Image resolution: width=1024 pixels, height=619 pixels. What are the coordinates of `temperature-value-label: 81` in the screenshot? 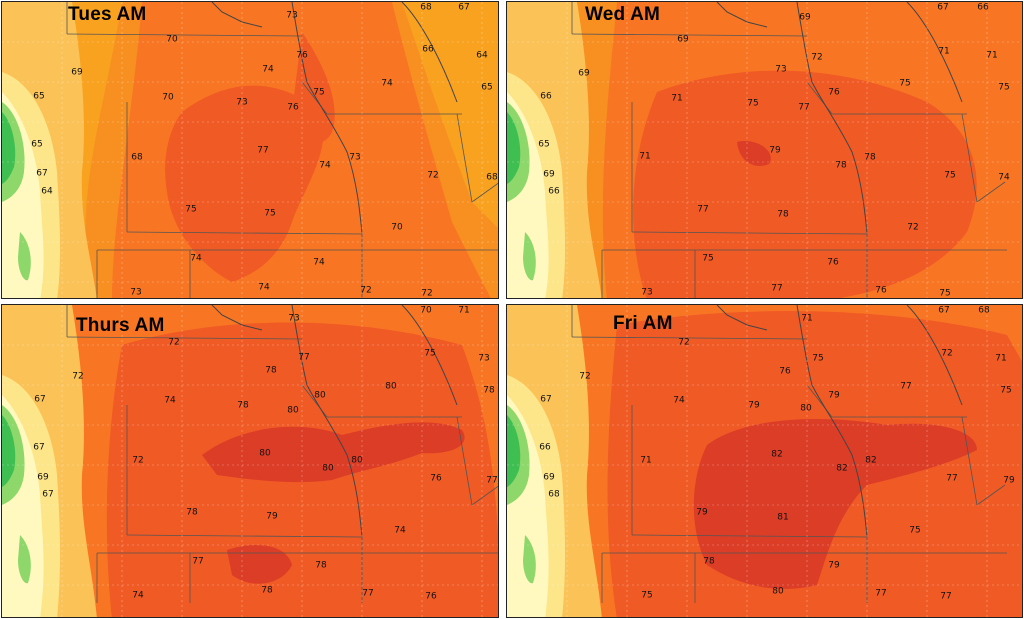 It's located at (783, 517).